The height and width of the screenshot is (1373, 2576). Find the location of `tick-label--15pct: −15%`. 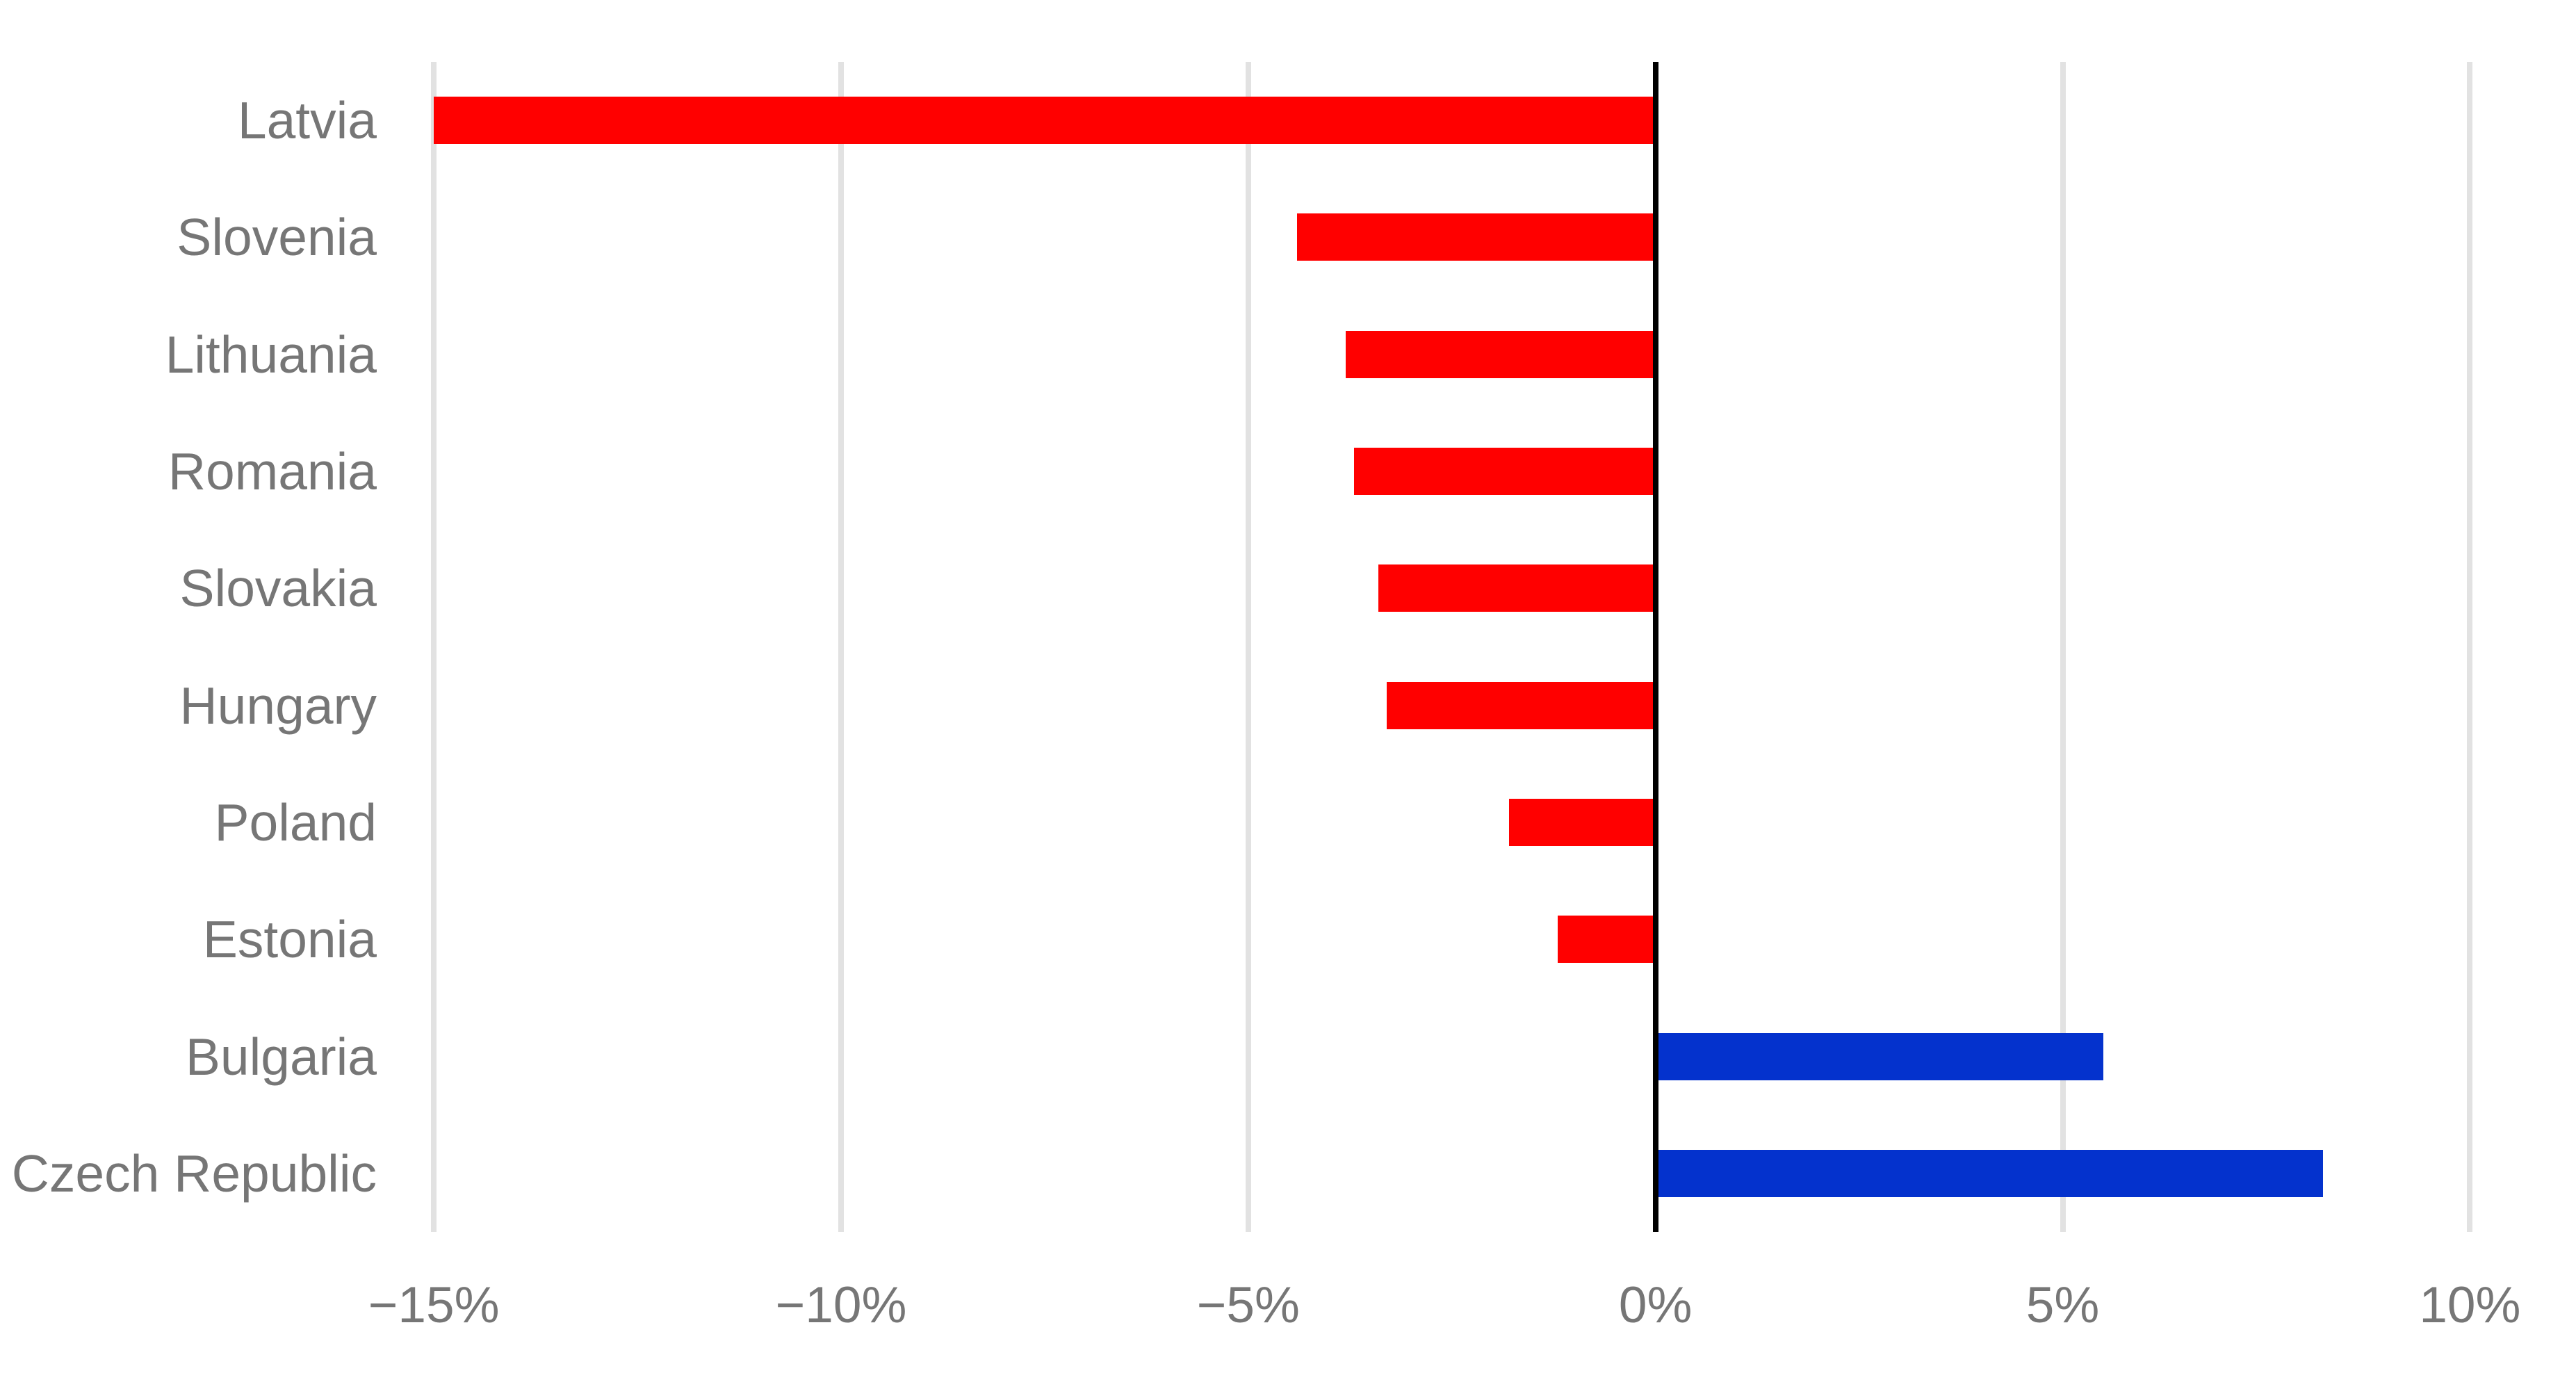

tick-label--15pct: −15% is located at coordinates (434, 1305).